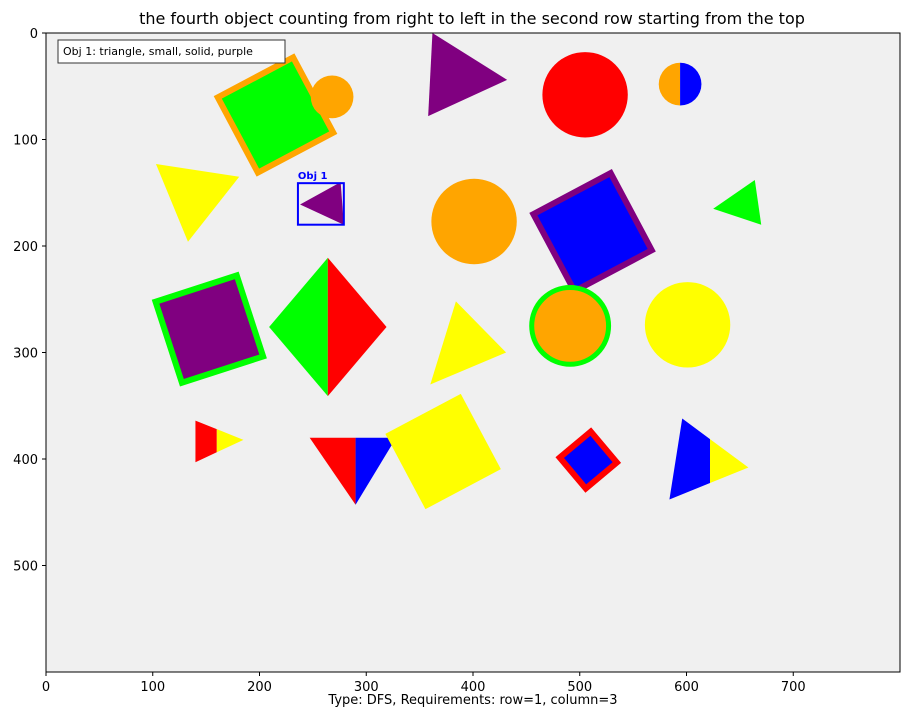 This screenshot has height=717, width=909. What do you see at coordinates (313, 176) in the screenshot?
I see `highlight-label: Obj 1` at bounding box center [313, 176].